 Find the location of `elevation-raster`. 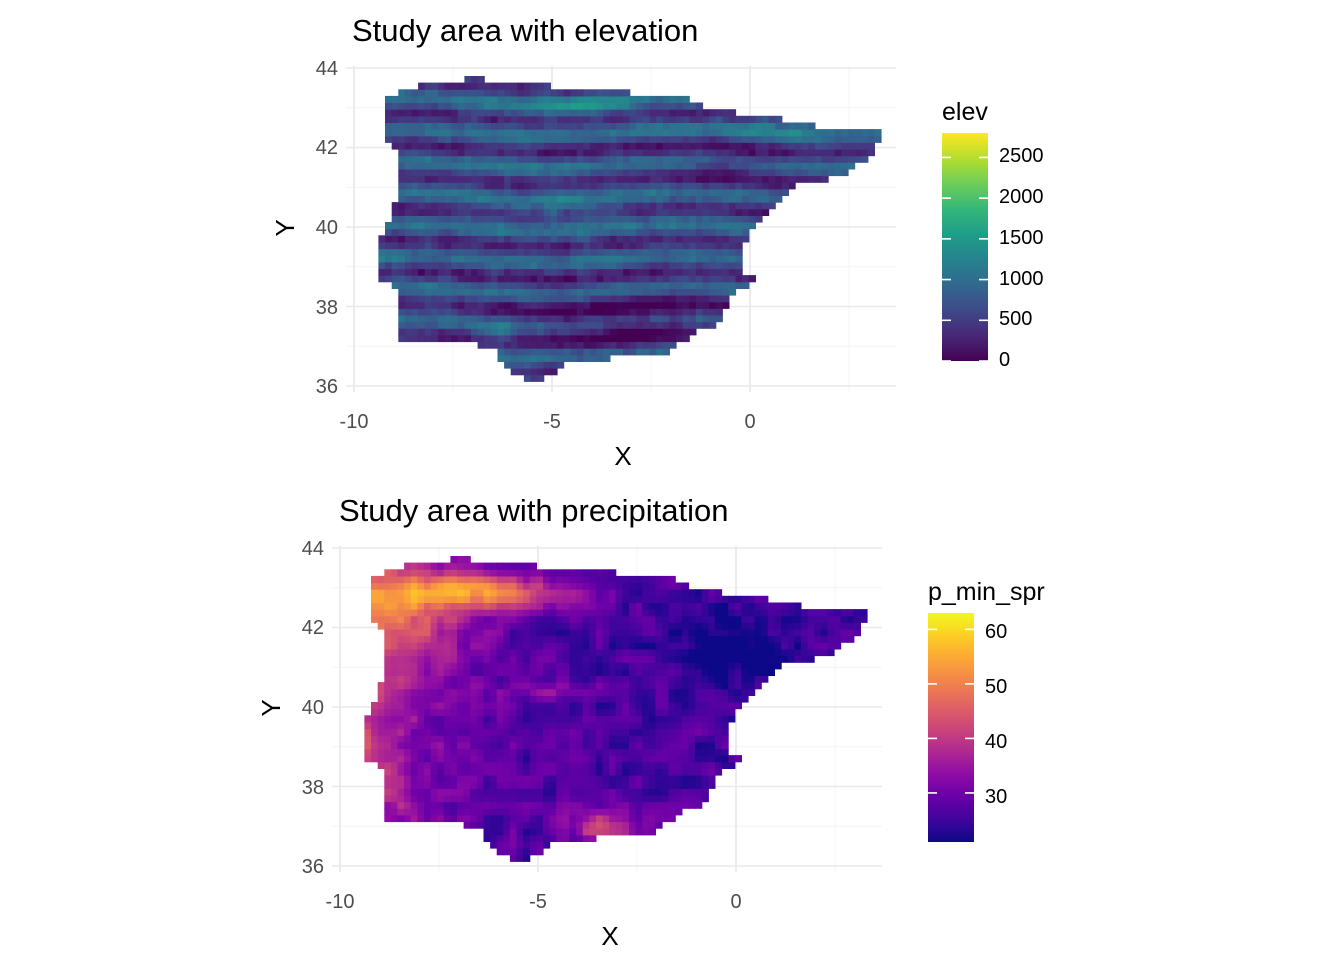

elevation-raster is located at coordinates (630, 229).